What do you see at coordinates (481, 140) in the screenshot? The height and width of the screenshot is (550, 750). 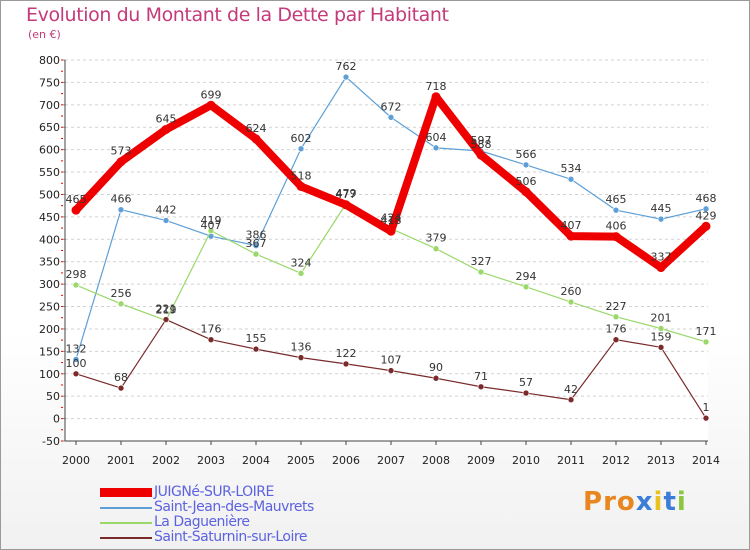 I see `series-1-data-label-9: 597` at bounding box center [481, 140].